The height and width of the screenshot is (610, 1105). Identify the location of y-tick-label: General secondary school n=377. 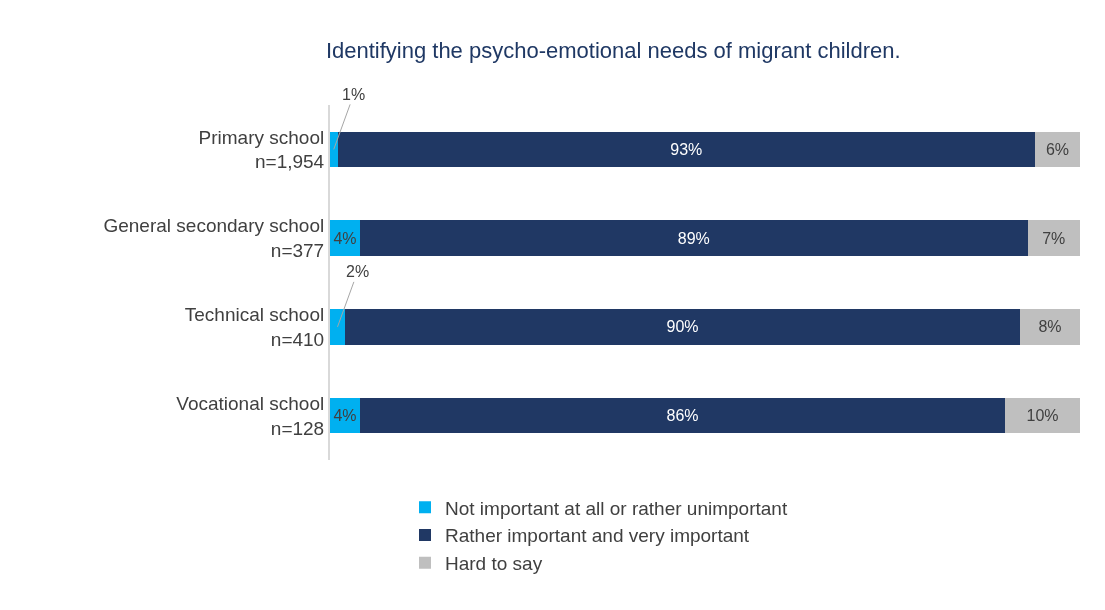
(214, 238).